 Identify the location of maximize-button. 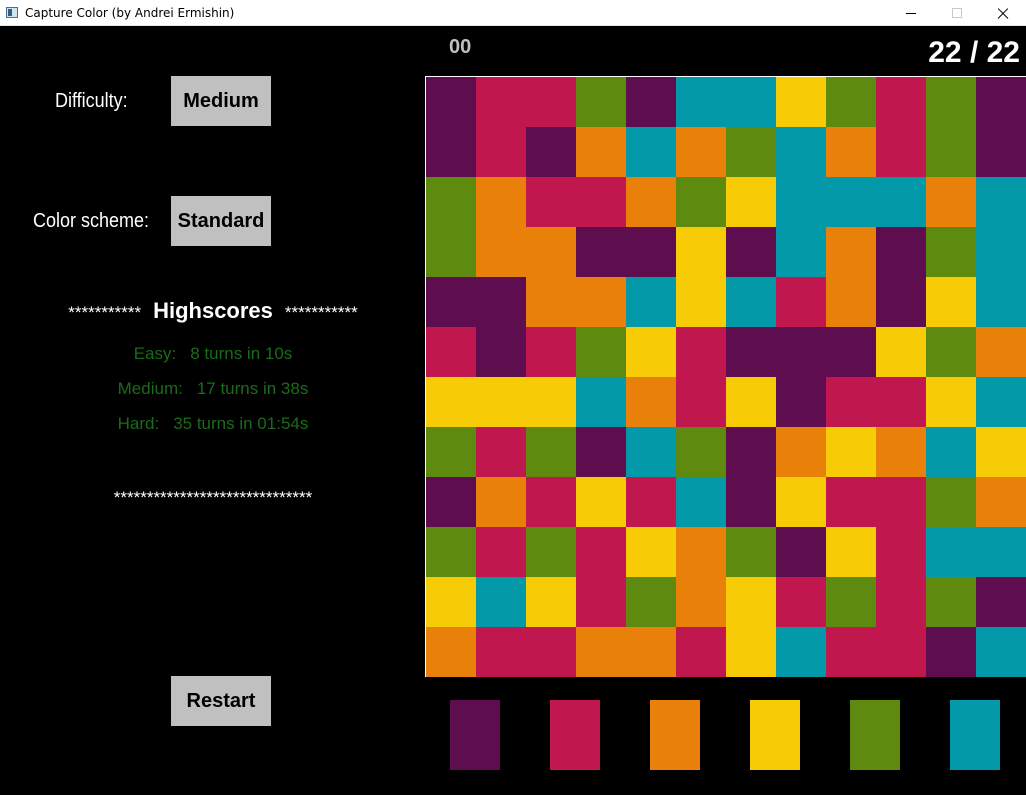
(957, 13).